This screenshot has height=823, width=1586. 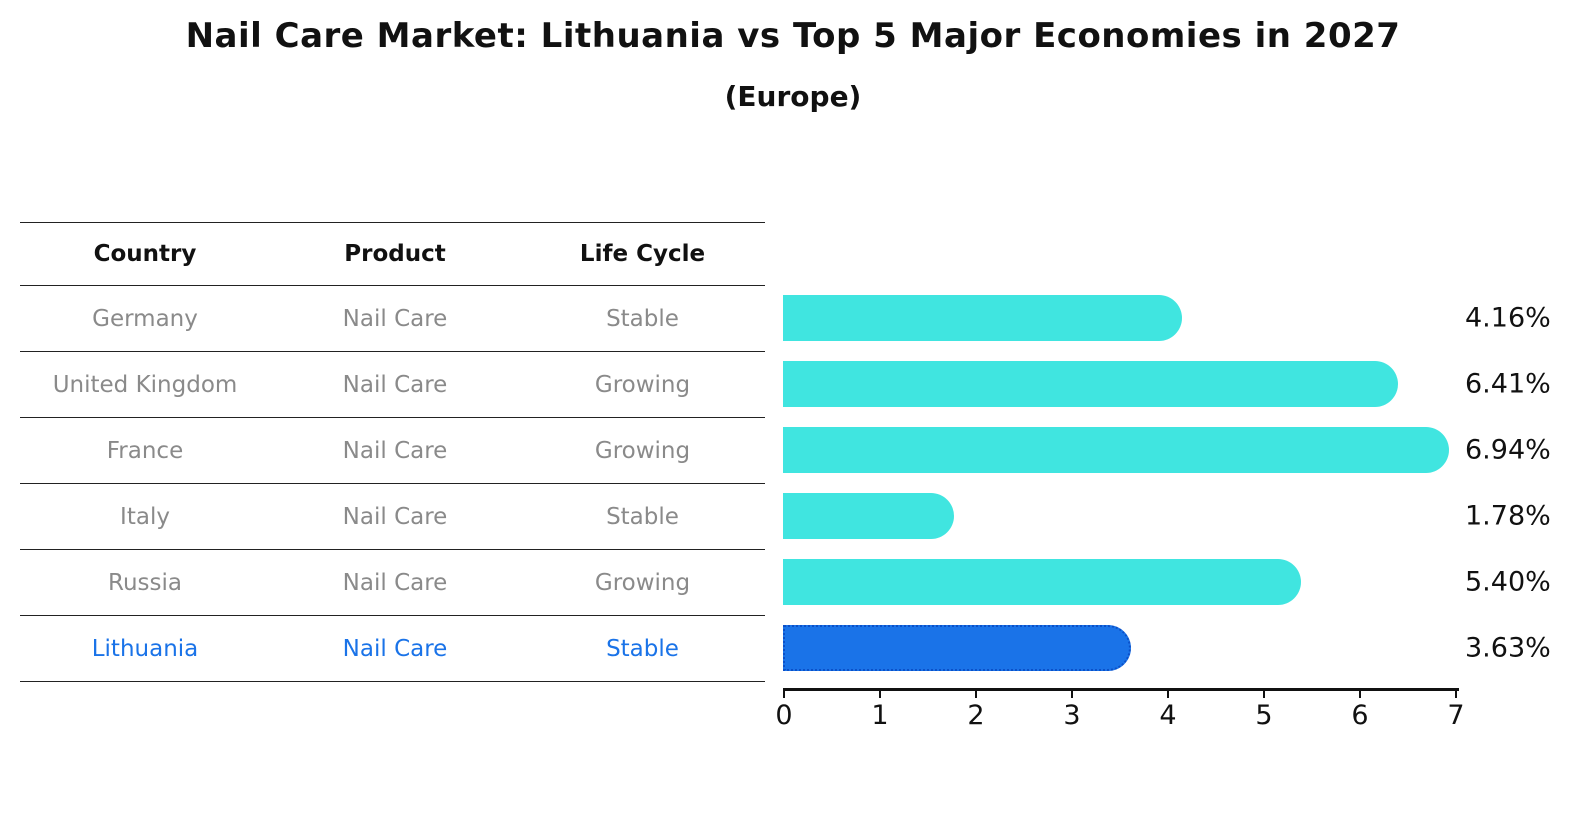 What do you see at coordinates (1167, 648) in the screenshot?
I see `bar-row-lithuania: 3.63%` at bounding box center [1167, 648].